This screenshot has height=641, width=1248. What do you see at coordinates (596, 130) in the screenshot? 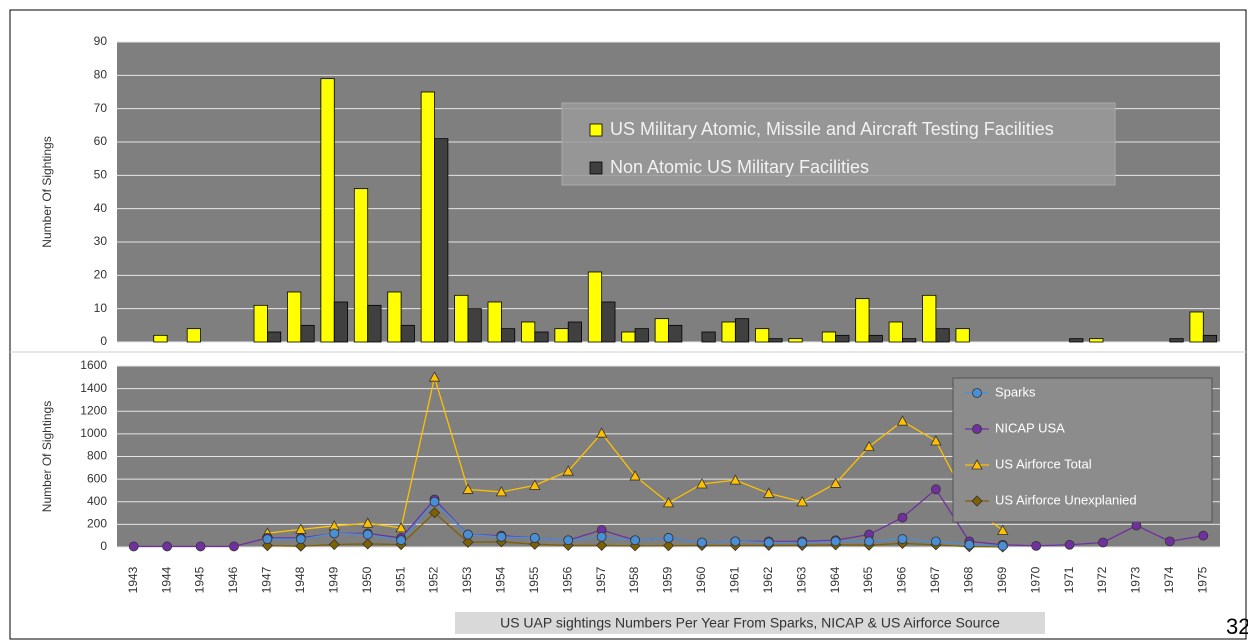
I see `legend-swatch` at bounding box center [596, 130].